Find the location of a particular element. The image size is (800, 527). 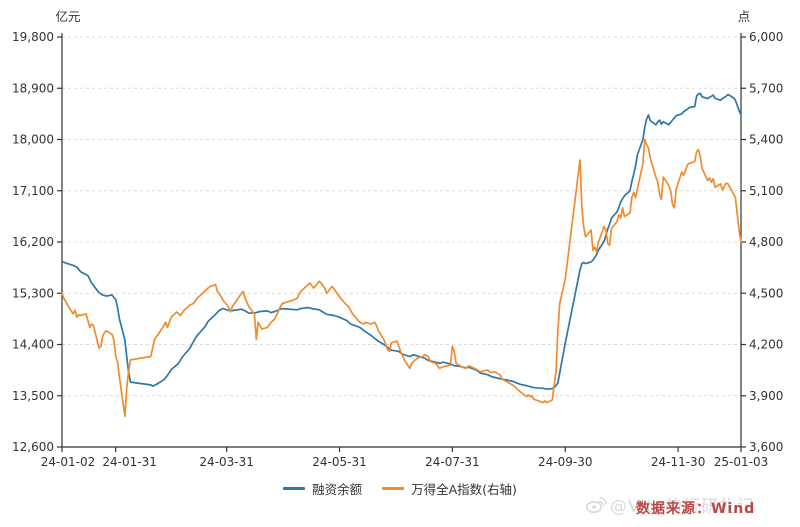

right-axis-tick-label: 4,500 is located at coordinates (766, 293).